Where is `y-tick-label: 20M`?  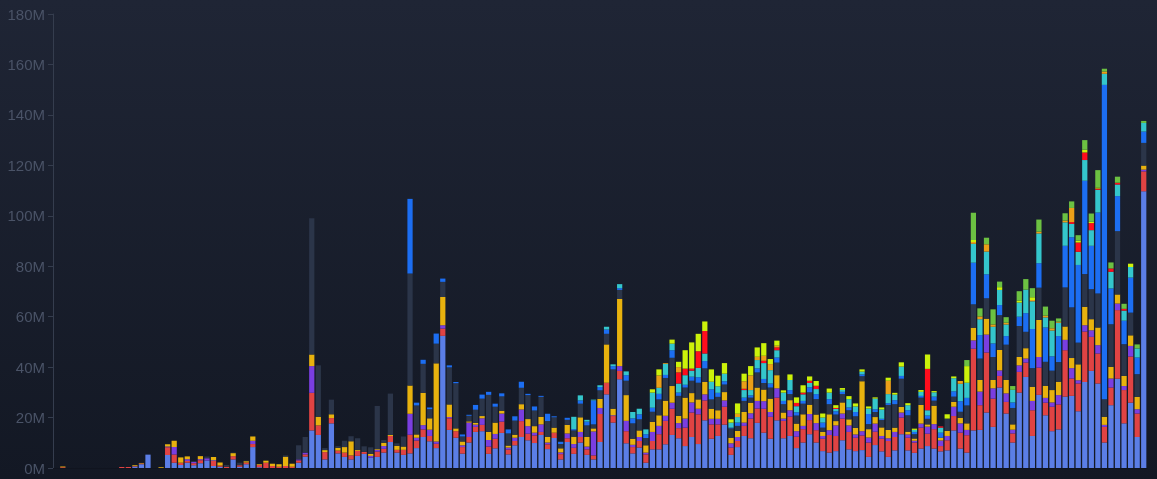 y-tick-label: 20M is located at coordinates (30, 418).